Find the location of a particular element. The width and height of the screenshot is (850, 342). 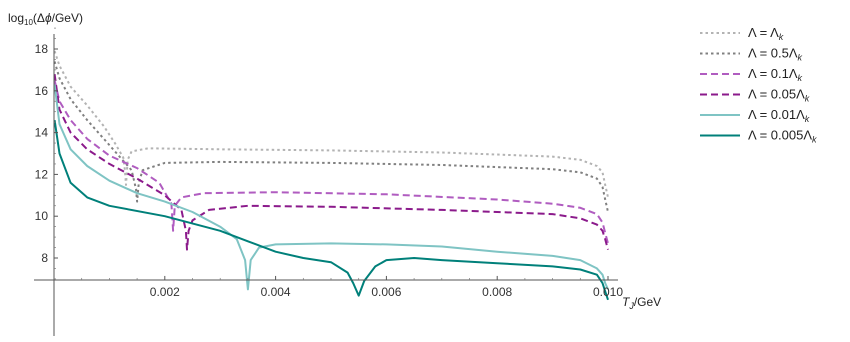

legend-item: Λ = 0.005Λk is located at coordinates (758, 136).